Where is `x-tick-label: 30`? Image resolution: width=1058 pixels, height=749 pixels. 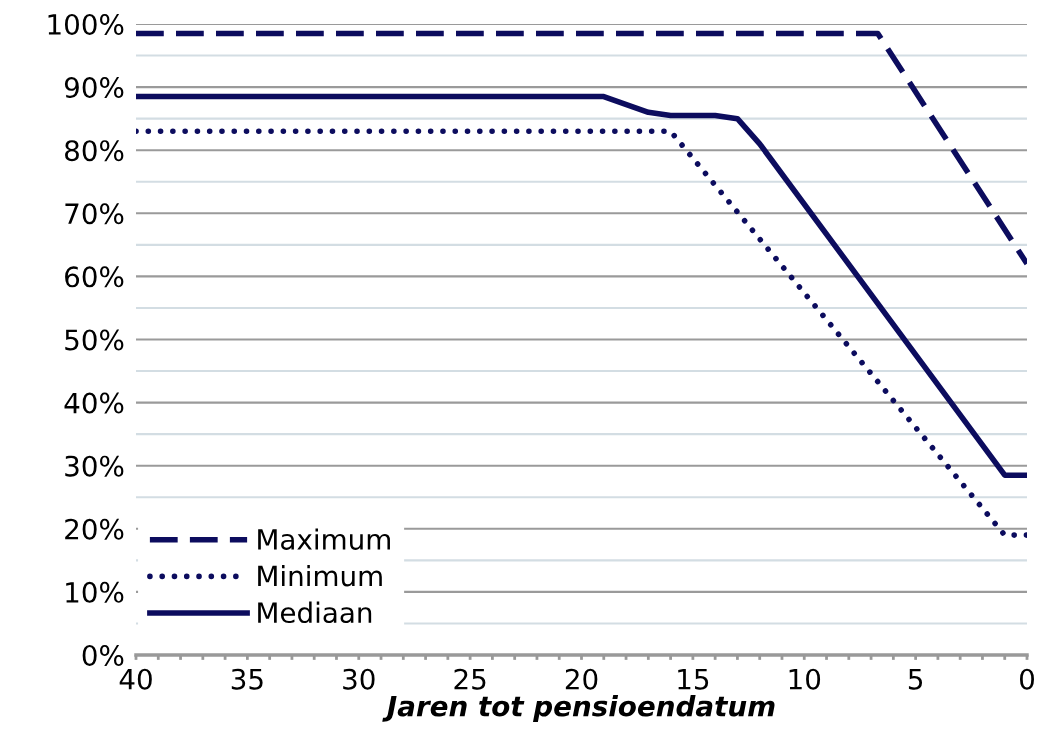 x-tick-label: 30 is located at coordinates (359, 679).